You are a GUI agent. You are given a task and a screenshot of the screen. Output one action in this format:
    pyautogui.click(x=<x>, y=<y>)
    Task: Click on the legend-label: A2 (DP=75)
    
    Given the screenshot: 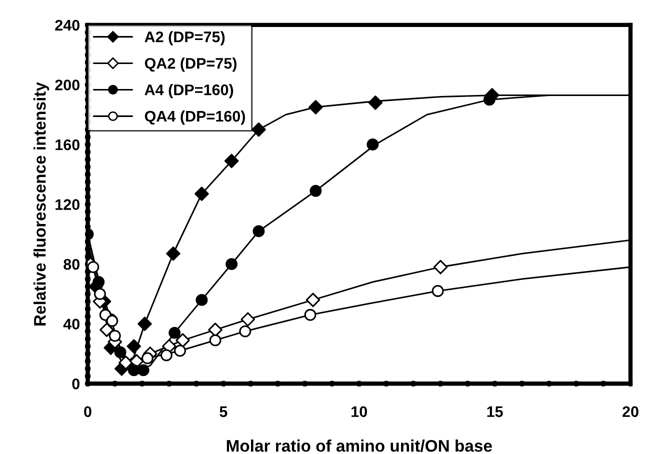 What is the action you would take?
    pyautogui.click(x=184, y=38)
    